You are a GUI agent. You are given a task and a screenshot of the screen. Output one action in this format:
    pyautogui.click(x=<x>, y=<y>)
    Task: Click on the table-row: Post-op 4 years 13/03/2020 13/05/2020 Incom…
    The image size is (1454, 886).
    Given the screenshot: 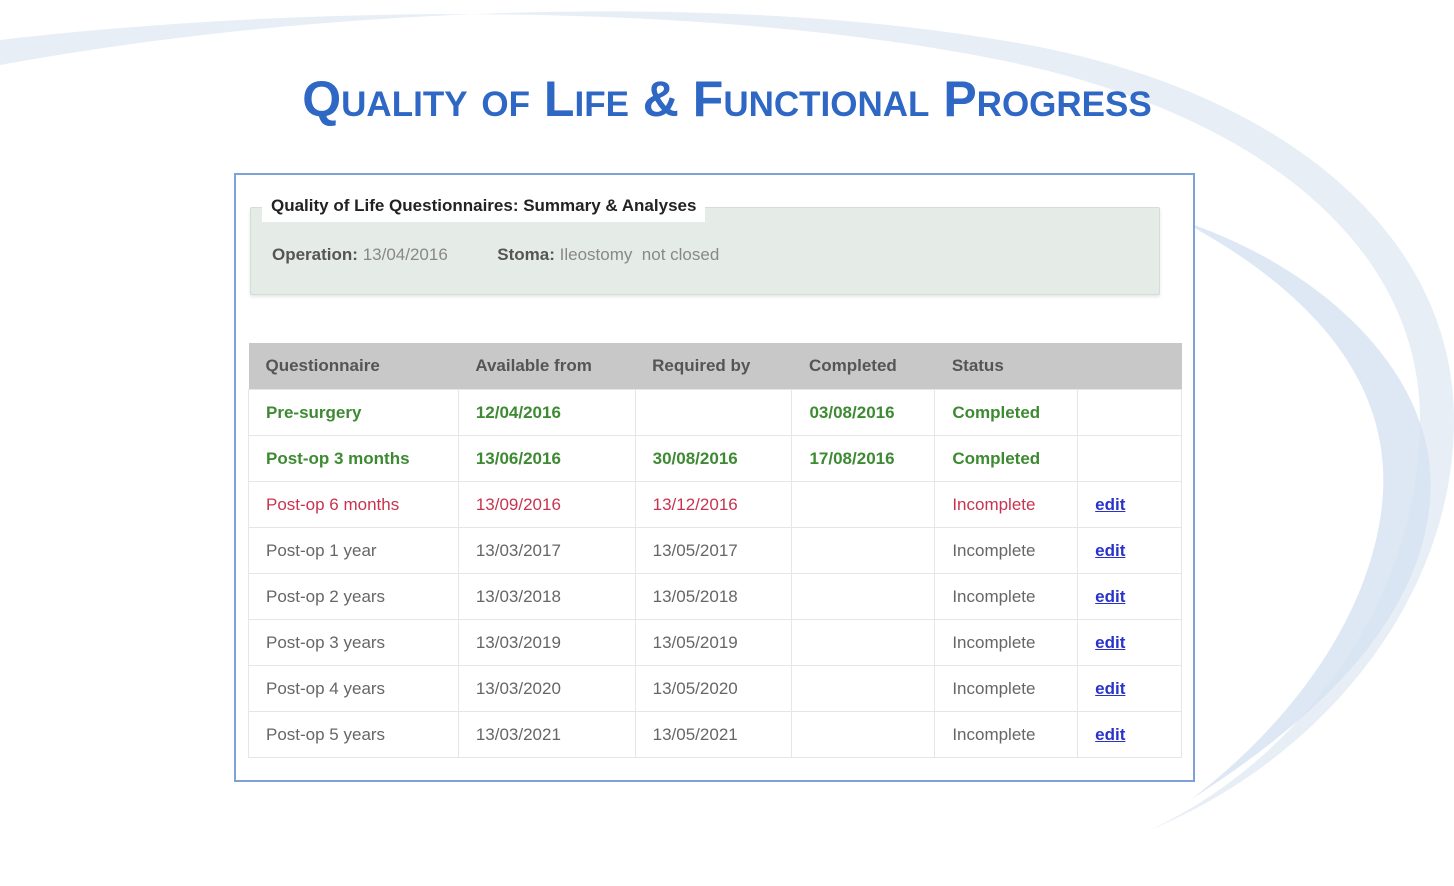 What is the action you would take?
    pyautogui.click(x=715, y=688)
    